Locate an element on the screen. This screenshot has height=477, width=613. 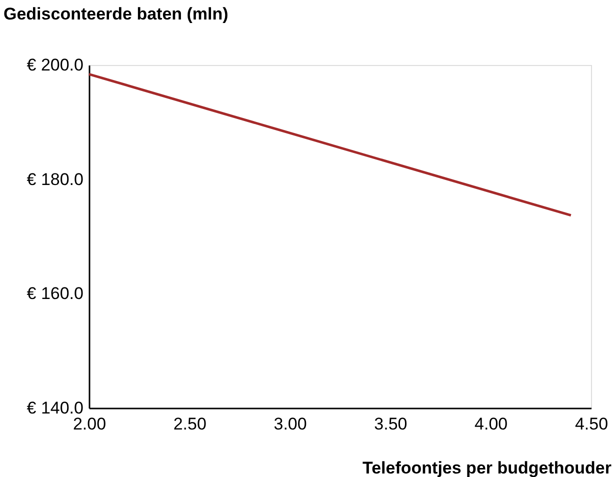
x-tick-label: 3.50 is located at coordinates (391, 424).